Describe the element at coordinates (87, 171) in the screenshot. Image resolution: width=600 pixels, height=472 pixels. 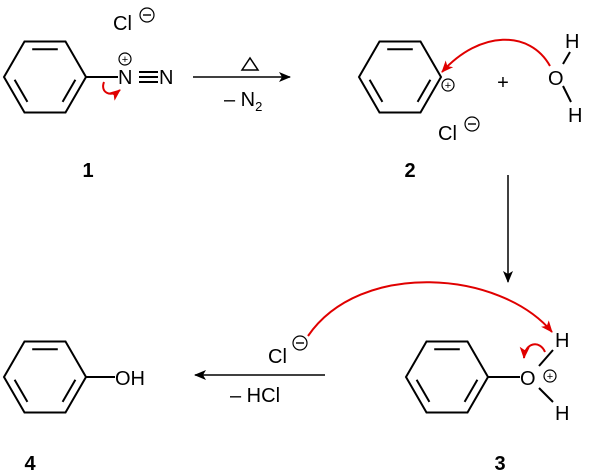
I see `compound-number: 1` at that location.